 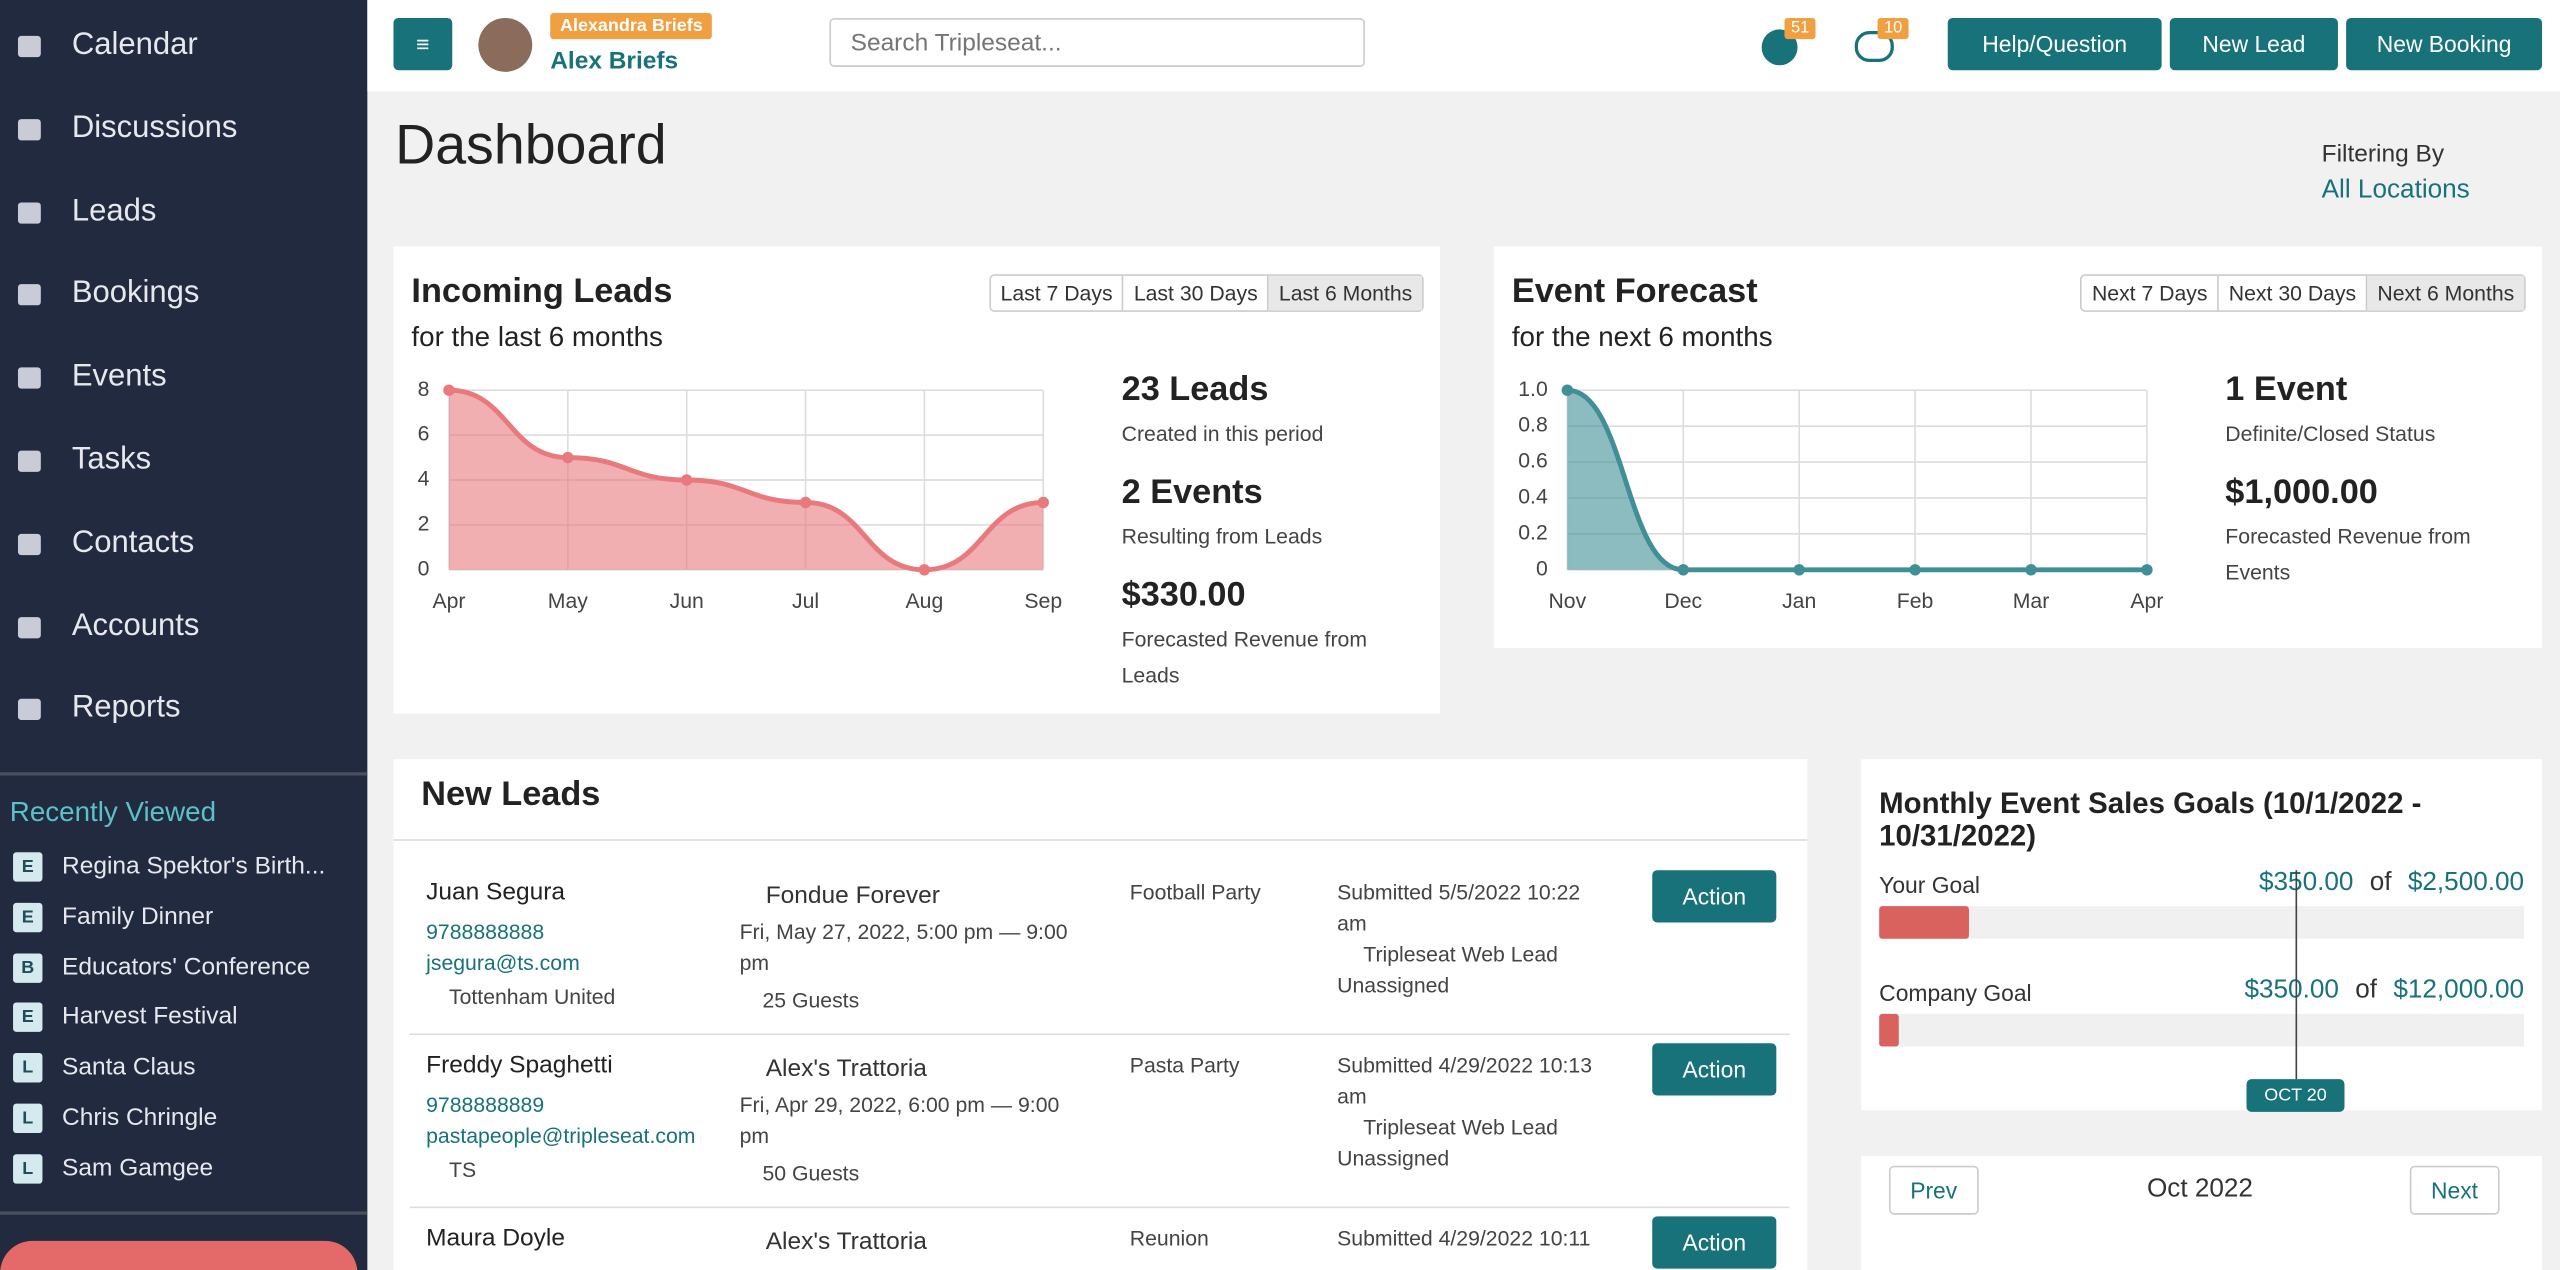 What do you see at coordinates (846, 1241) in the screenshot?
I see `lead-venue: Alex's Trattoria` at bounding box center [846, 1241].